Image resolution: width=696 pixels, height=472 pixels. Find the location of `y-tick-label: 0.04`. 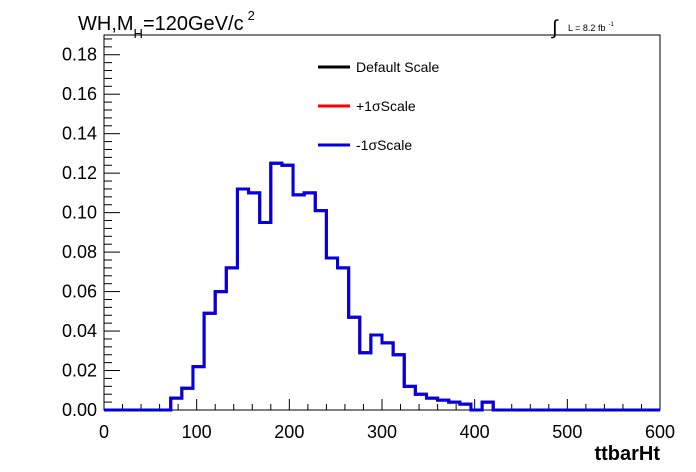

y-tick-label: 0.04 is located at coordinates (79, 331).